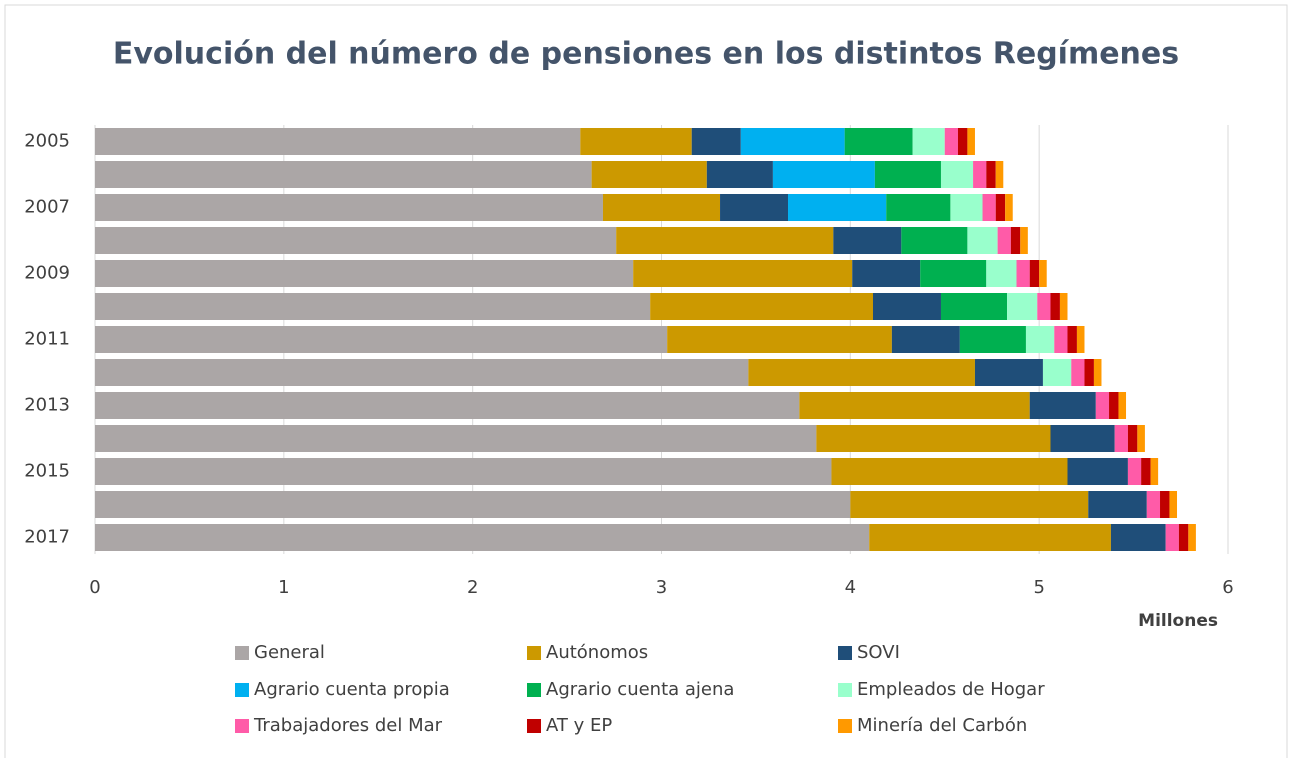  What do you see at coordinates (47, 141) in the screenshot?
I see `y-tick-label: 2005` at bounding box center [47, 141].